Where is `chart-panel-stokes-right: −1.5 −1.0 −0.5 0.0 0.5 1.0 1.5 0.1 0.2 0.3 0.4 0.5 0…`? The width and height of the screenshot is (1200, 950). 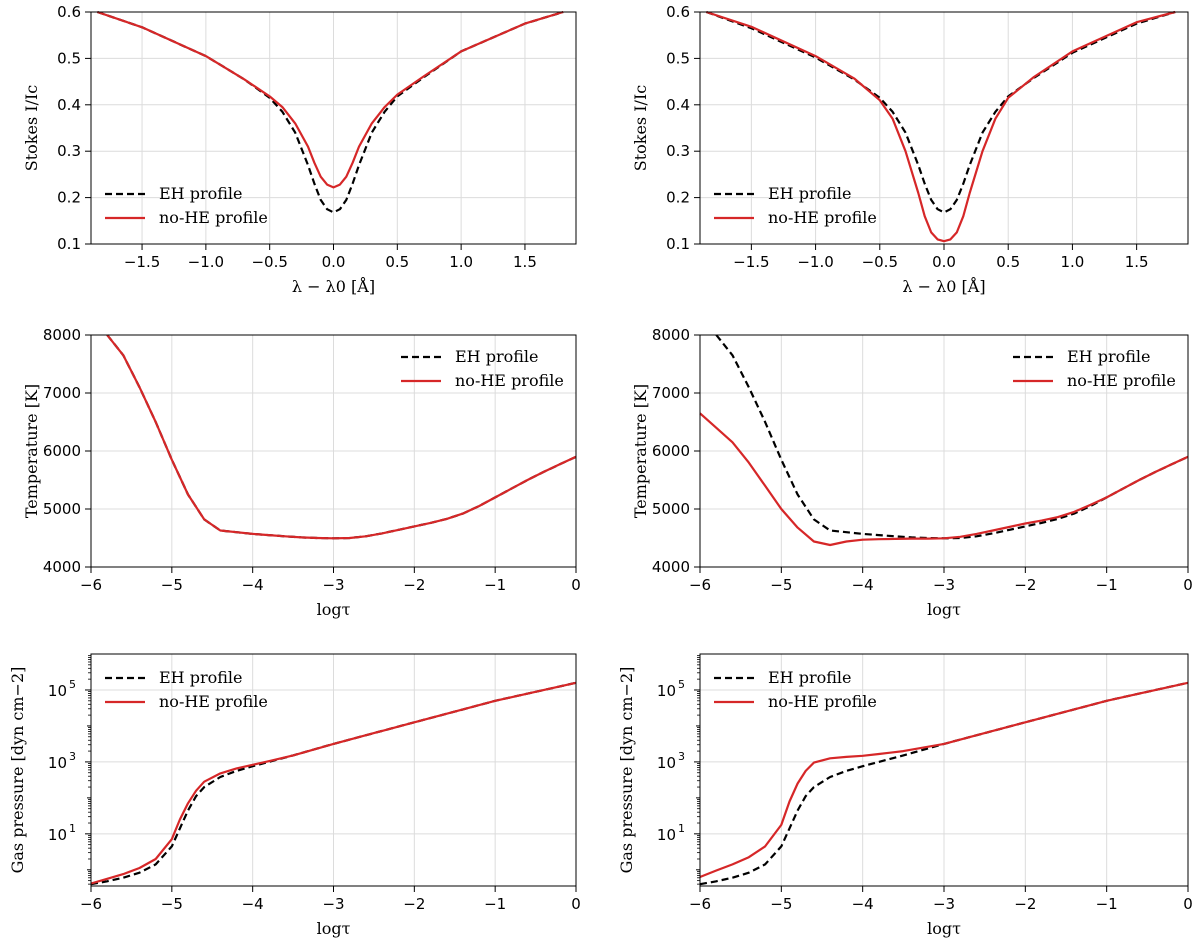
chart-panel-stokes-right: −1.5 −1.0 −0.5 0.0 0.5 1.0 1.5 0.1 0.2 0.3 0.4 0.5 0… is located at coordinates (910, 149).